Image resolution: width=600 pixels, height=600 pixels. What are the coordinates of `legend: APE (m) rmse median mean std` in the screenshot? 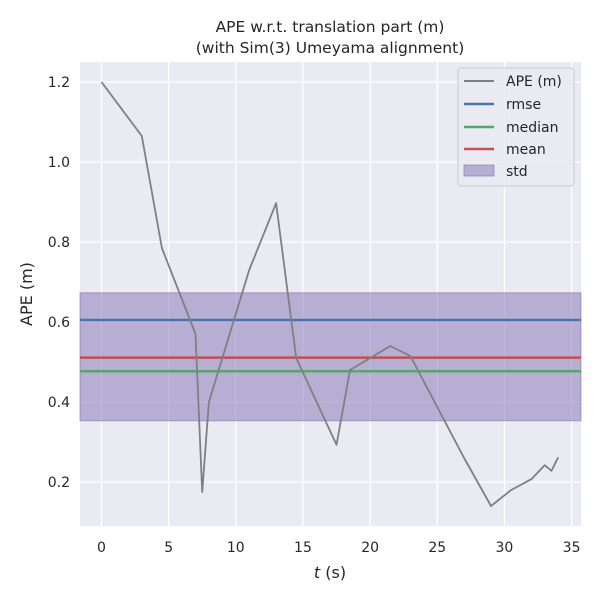 It's located at (516, 127).